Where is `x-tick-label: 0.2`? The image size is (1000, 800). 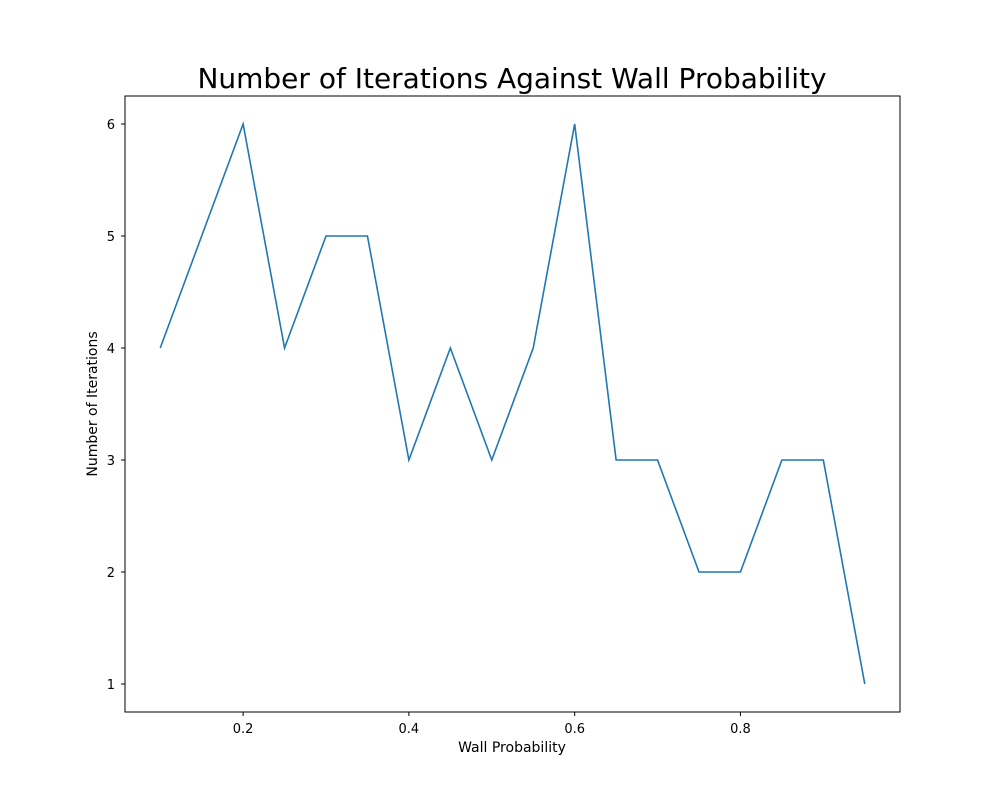 x-tick-label: 0.2 is located at coordinates (243, 729).